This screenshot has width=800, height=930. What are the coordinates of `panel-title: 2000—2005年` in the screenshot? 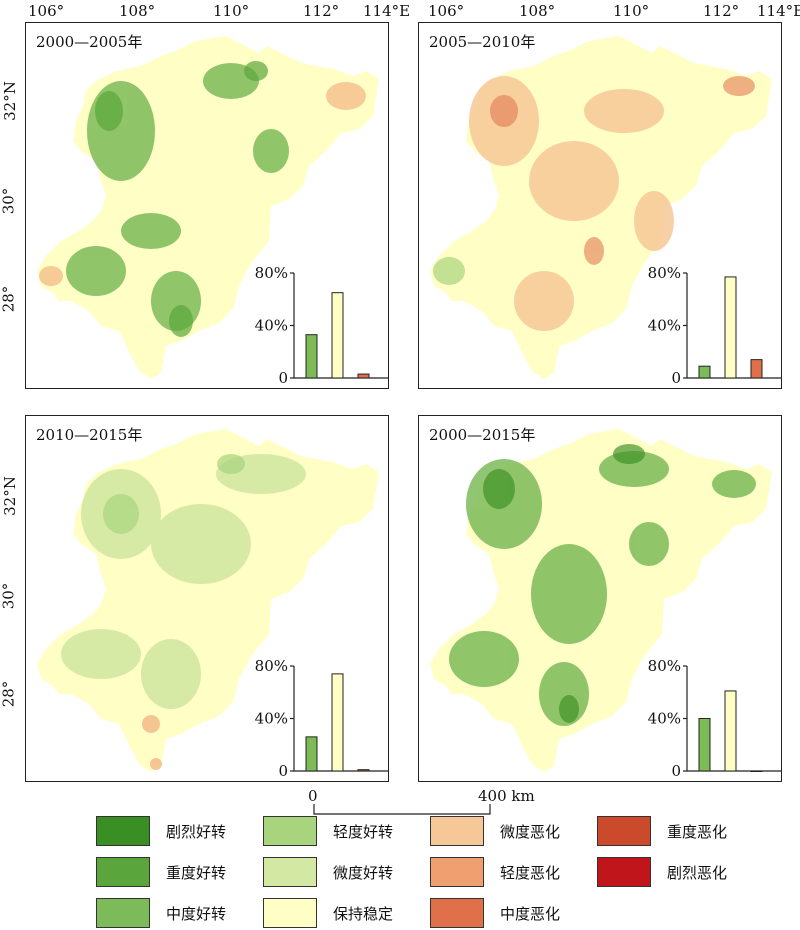 It's located at (89, 42).